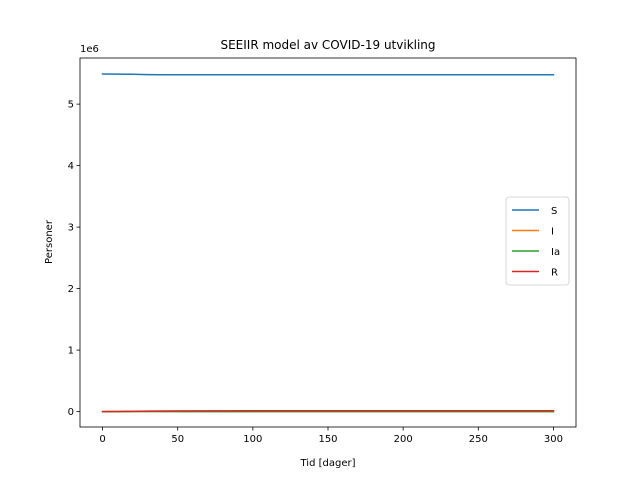 This screenshot has height=480, width=640. I want to click on x-tick-label: 150, so click(327, 439).